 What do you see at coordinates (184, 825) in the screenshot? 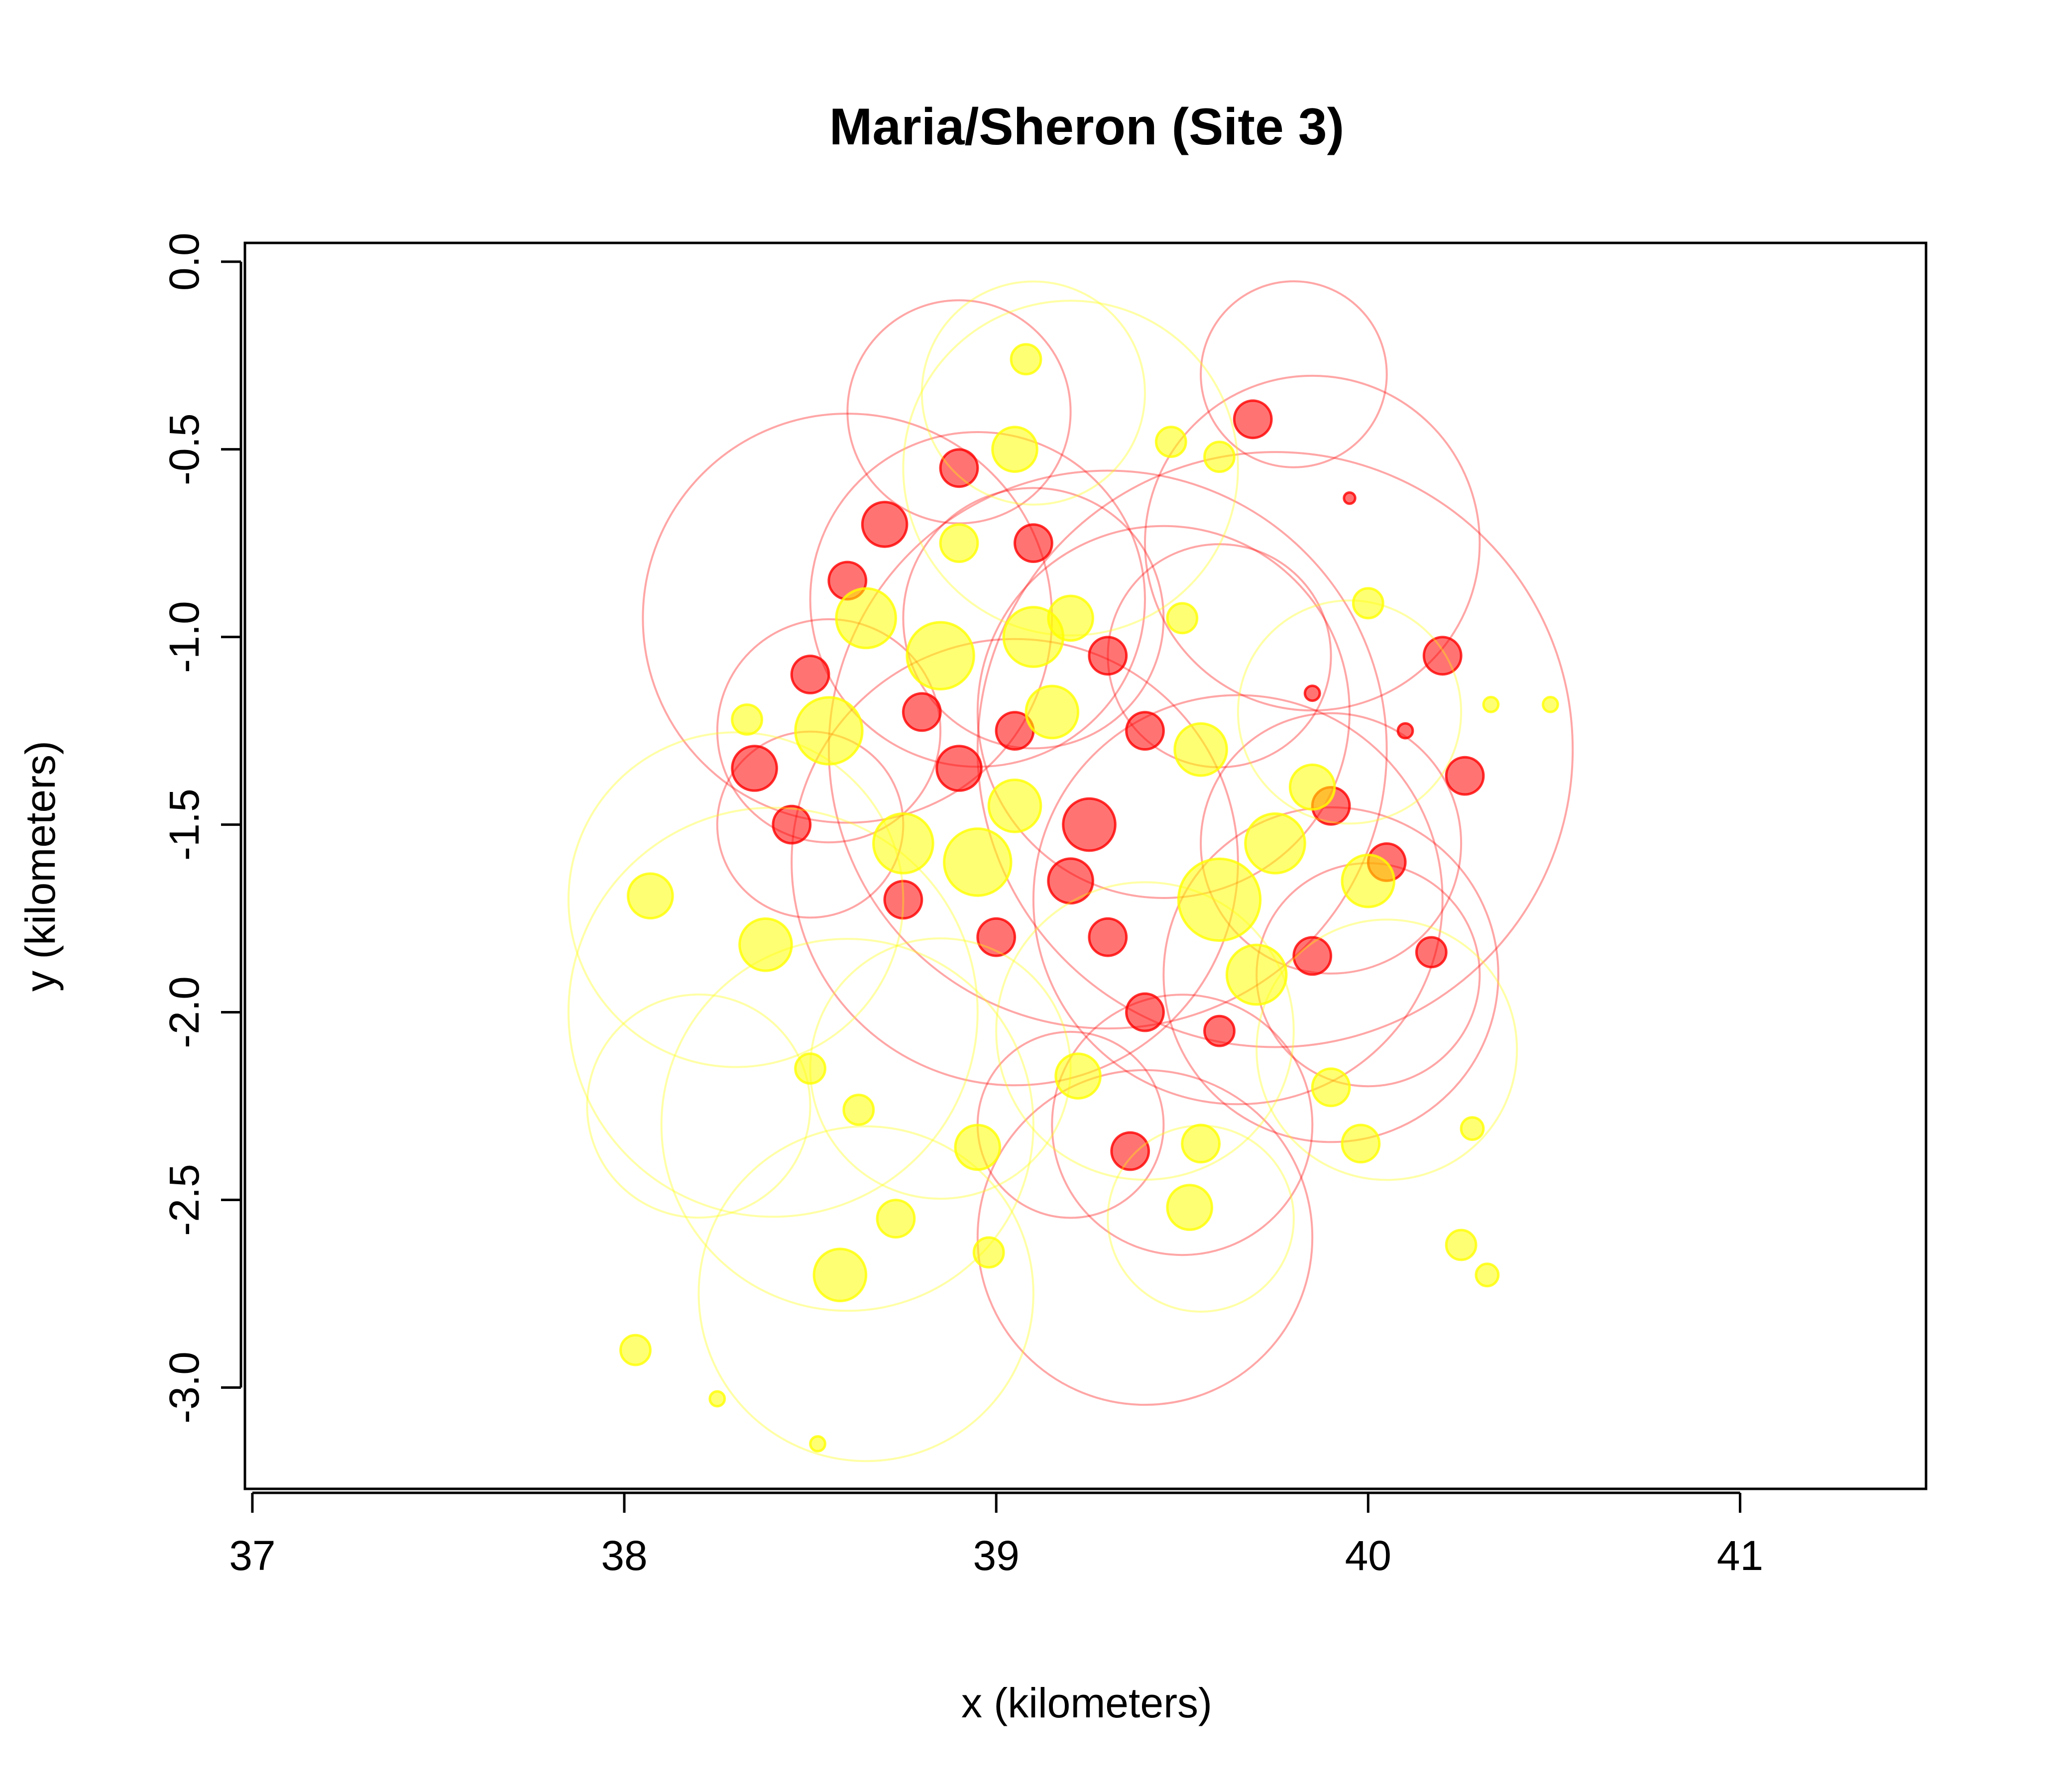
I see `y-tick-label: -1.5` at bounding box center [184, 825].